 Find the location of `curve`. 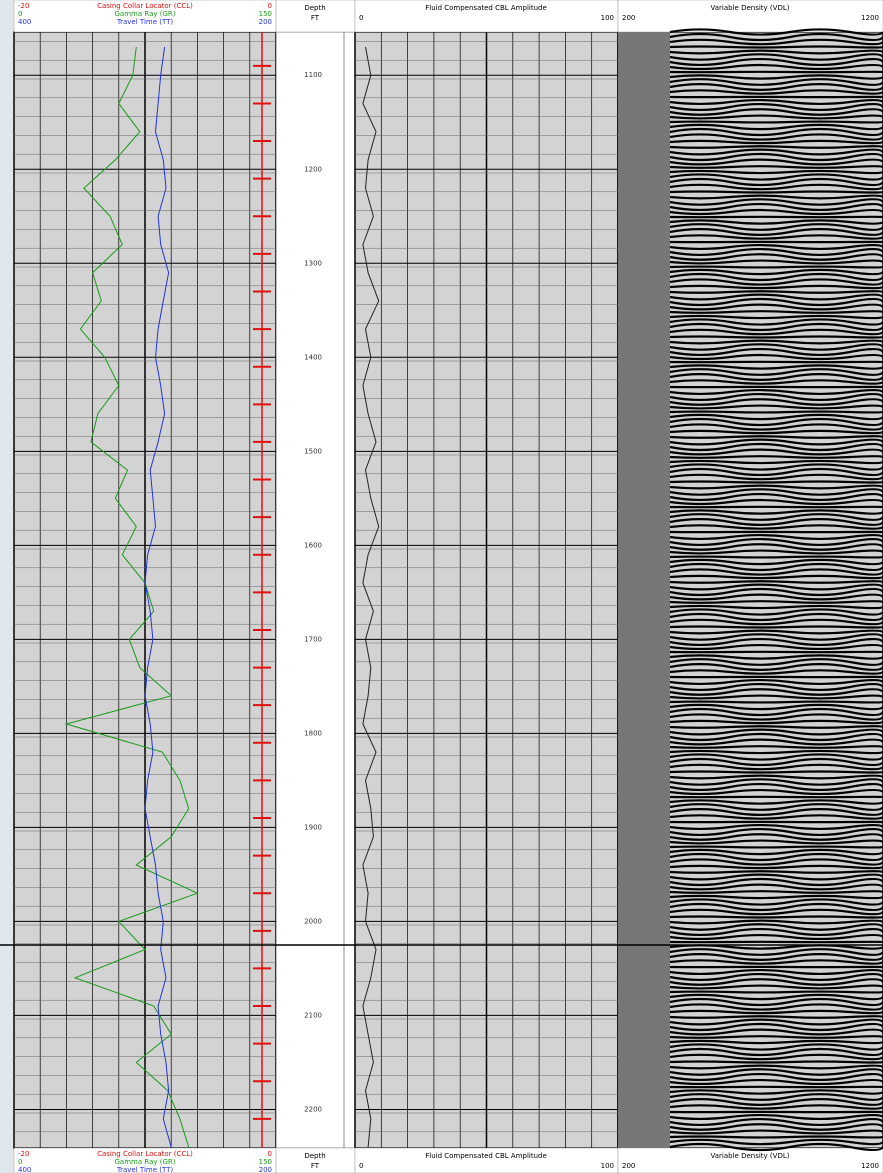

curve is located at coordinates (371, 597).